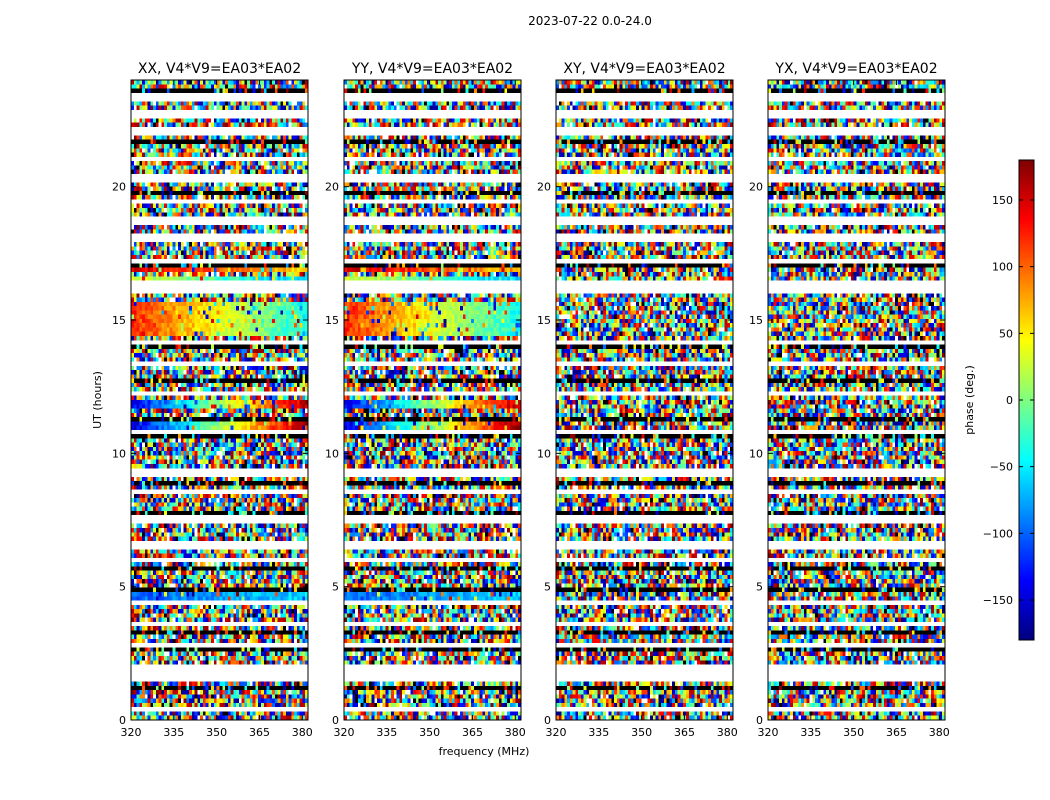 The height and width of the screenshot is (800, 1050). What do you see at coordinates (432, 69) in the screenshot?
I see `panel-title: YY, V4*V9=EA03*EA02` at bounding box center [432, 69].